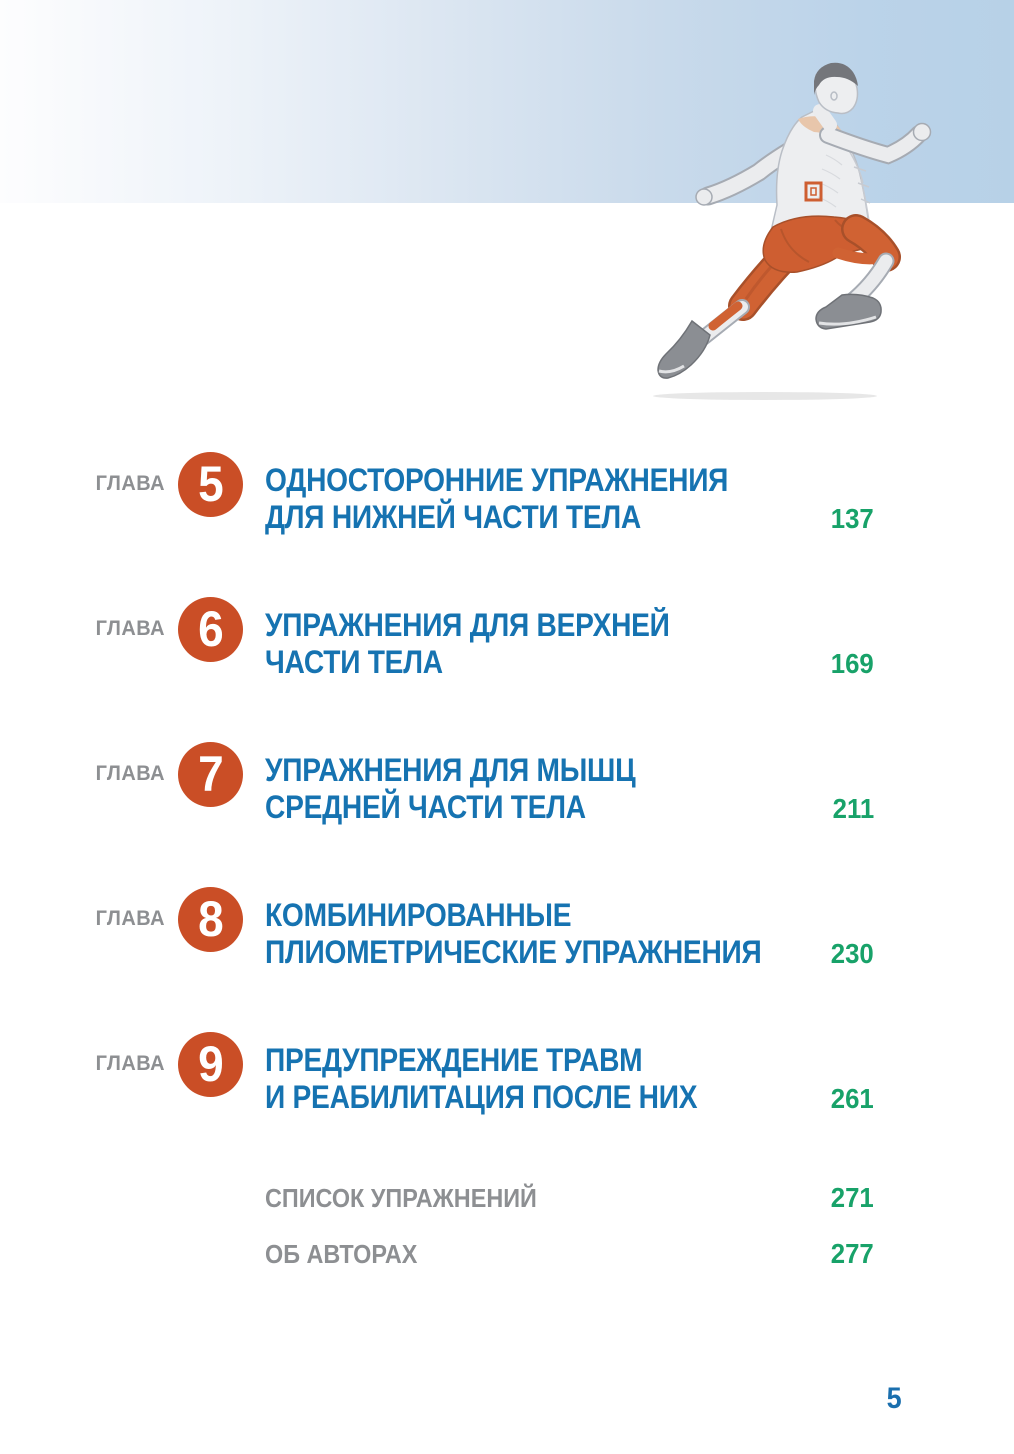 The width and height of the screenshot is (1014, 1454). Describe the element at coordinates (852, 518) in the screenshot. I see `chapter-page-number: 137` at that location.